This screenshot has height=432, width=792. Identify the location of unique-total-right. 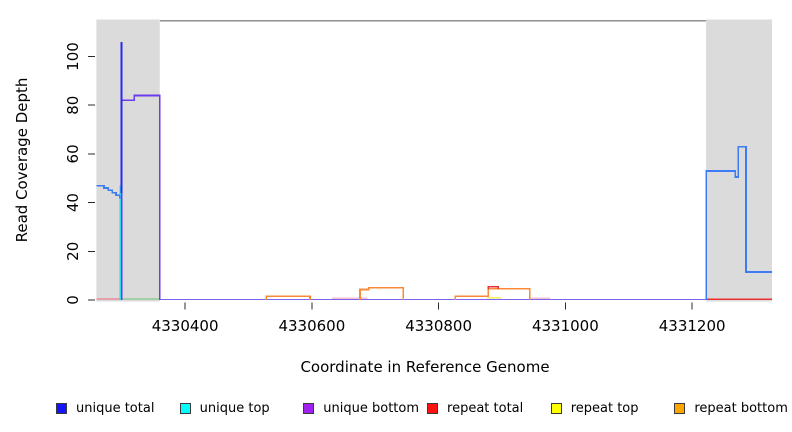
(738, 222).